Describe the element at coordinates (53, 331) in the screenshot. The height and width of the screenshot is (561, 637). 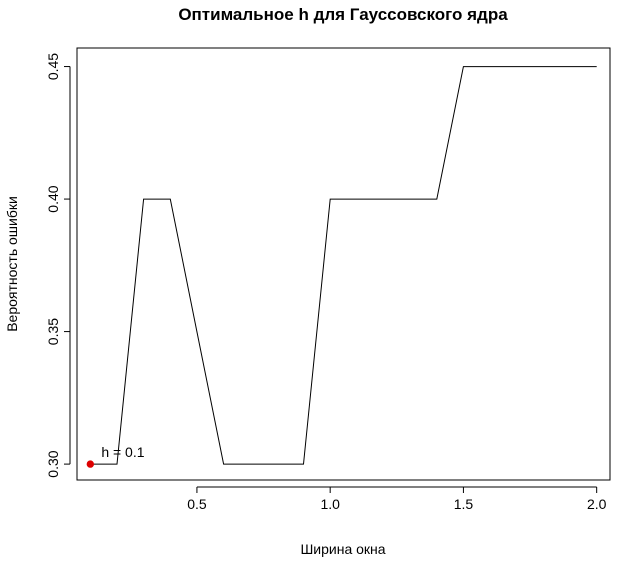
I see `y-tick-label: 0.35` at that location.